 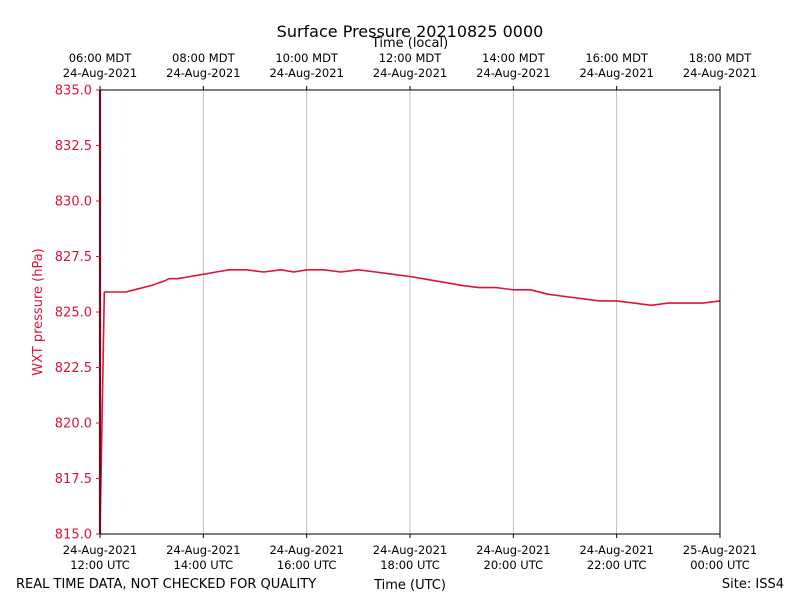 I want to click on x-tick-label-time: 16:00 UTC, so click(x=307, y=565).